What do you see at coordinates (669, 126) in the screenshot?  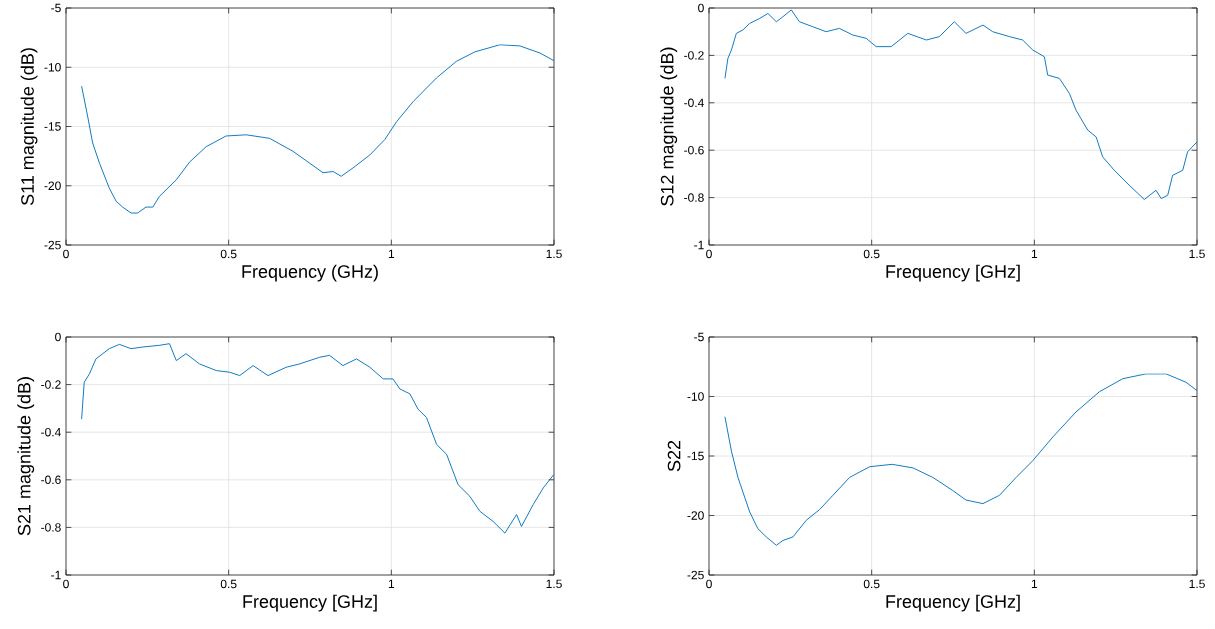 I see `y-axis-title: S12 magnitude (dB)` at bounding box center [669, 126].